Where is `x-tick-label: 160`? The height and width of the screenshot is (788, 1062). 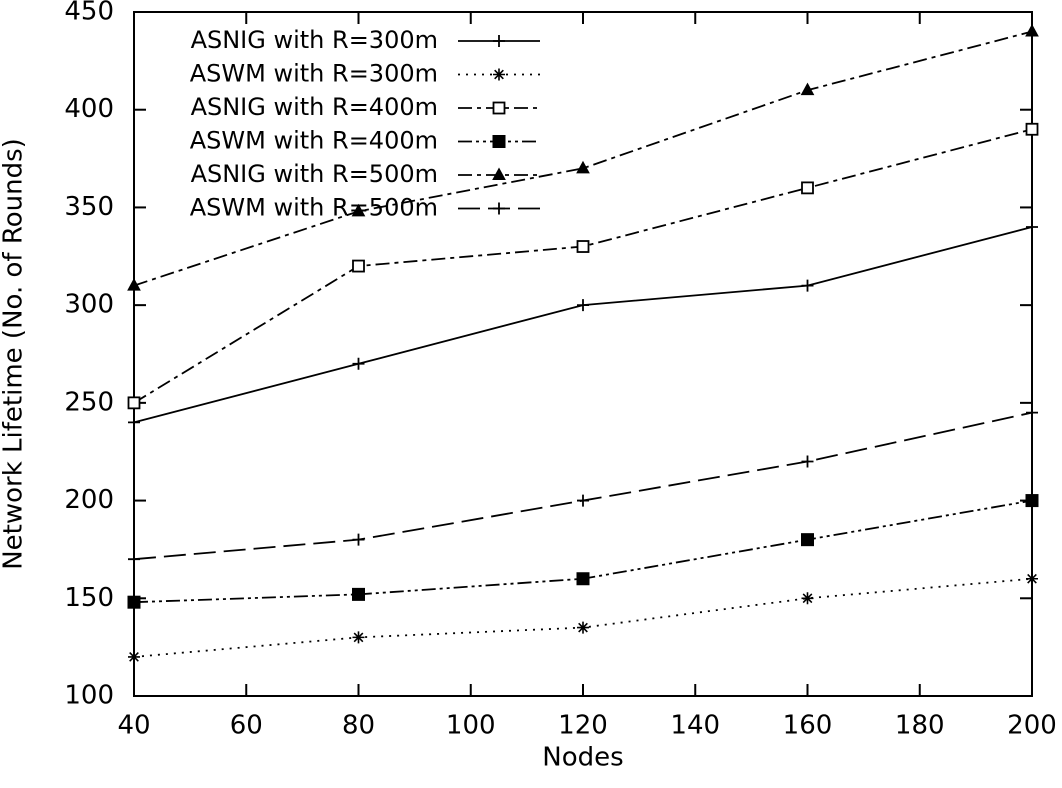
x-tick-label: 160 is located at coordinates (808, 726).